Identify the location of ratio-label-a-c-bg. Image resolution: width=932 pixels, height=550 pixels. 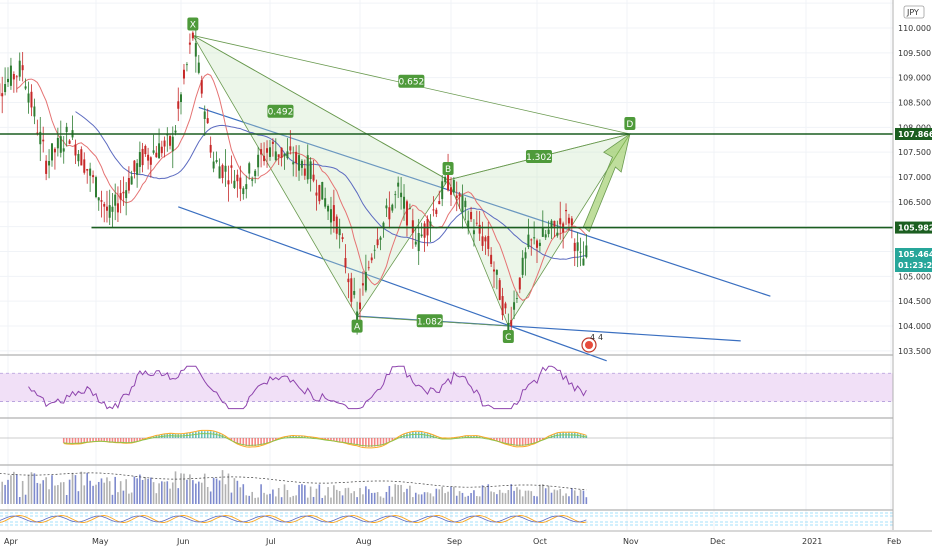
(429, 321).